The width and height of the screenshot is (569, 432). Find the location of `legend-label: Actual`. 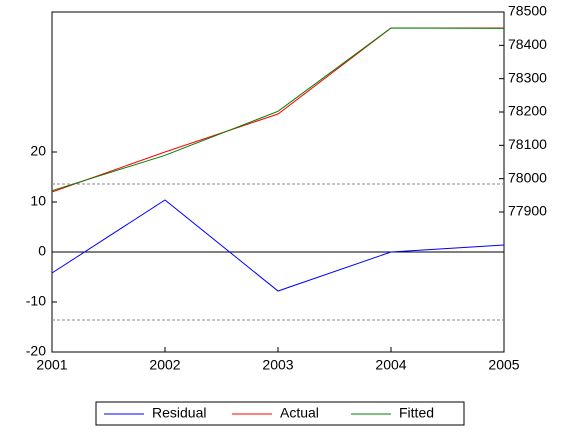

legend-label: Actual is located at coordinates (299, 413).